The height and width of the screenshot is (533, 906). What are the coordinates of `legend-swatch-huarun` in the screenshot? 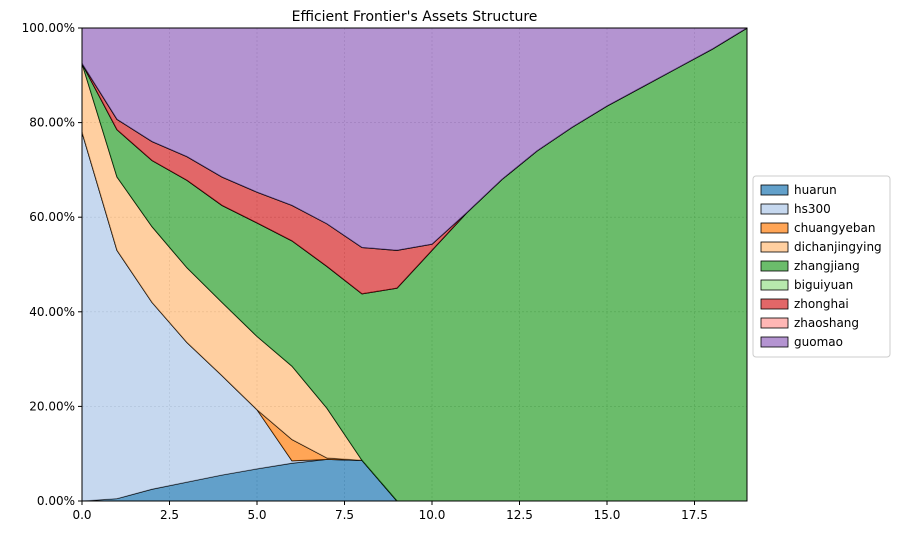 It's located at (774, 190).